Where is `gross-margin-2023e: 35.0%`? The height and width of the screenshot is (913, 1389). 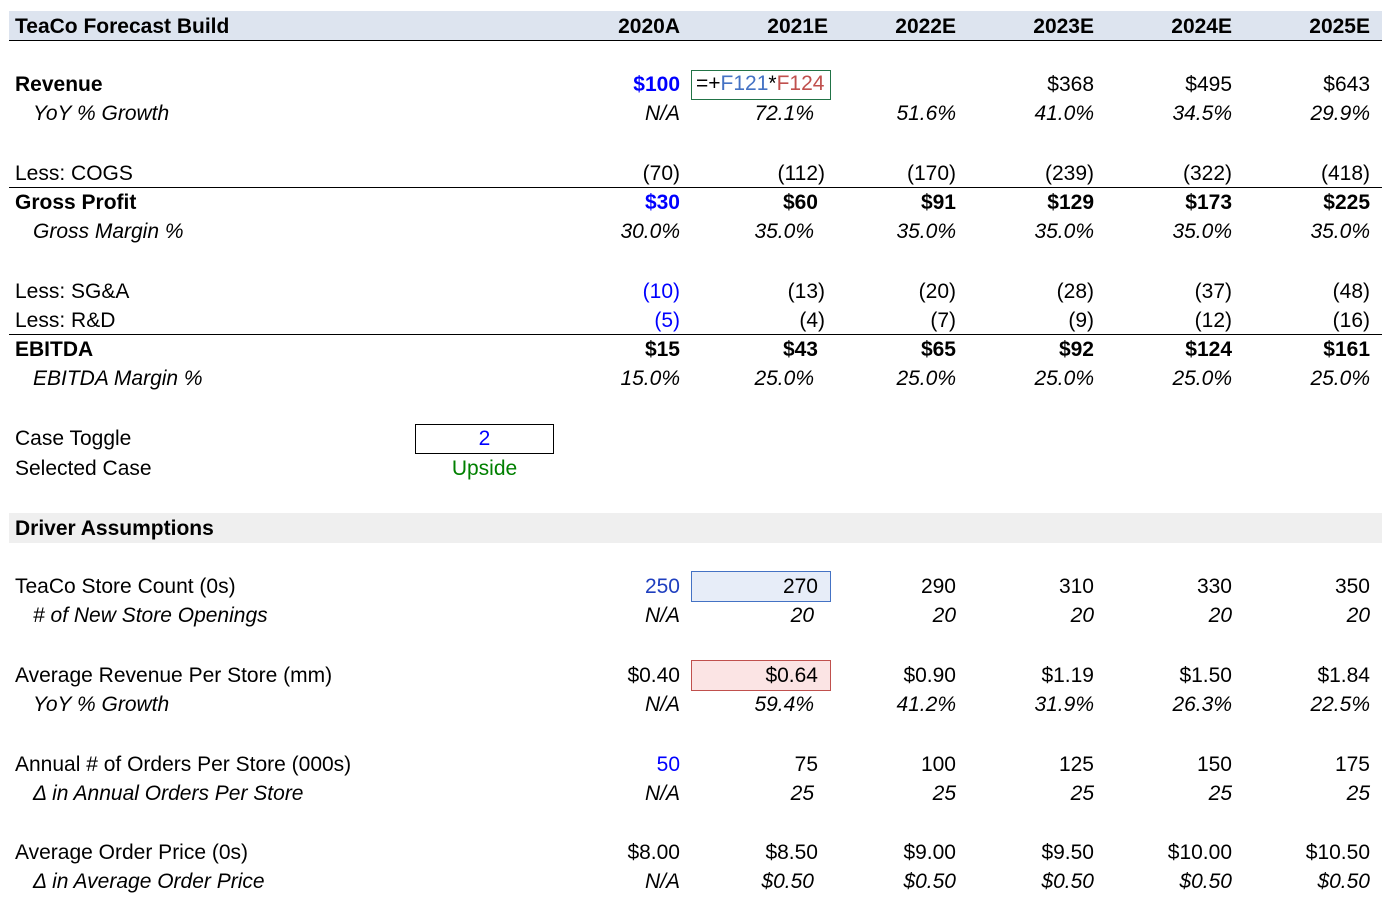 gross-margin-2023e: 35.0% is located at coordinates (1064, 231).